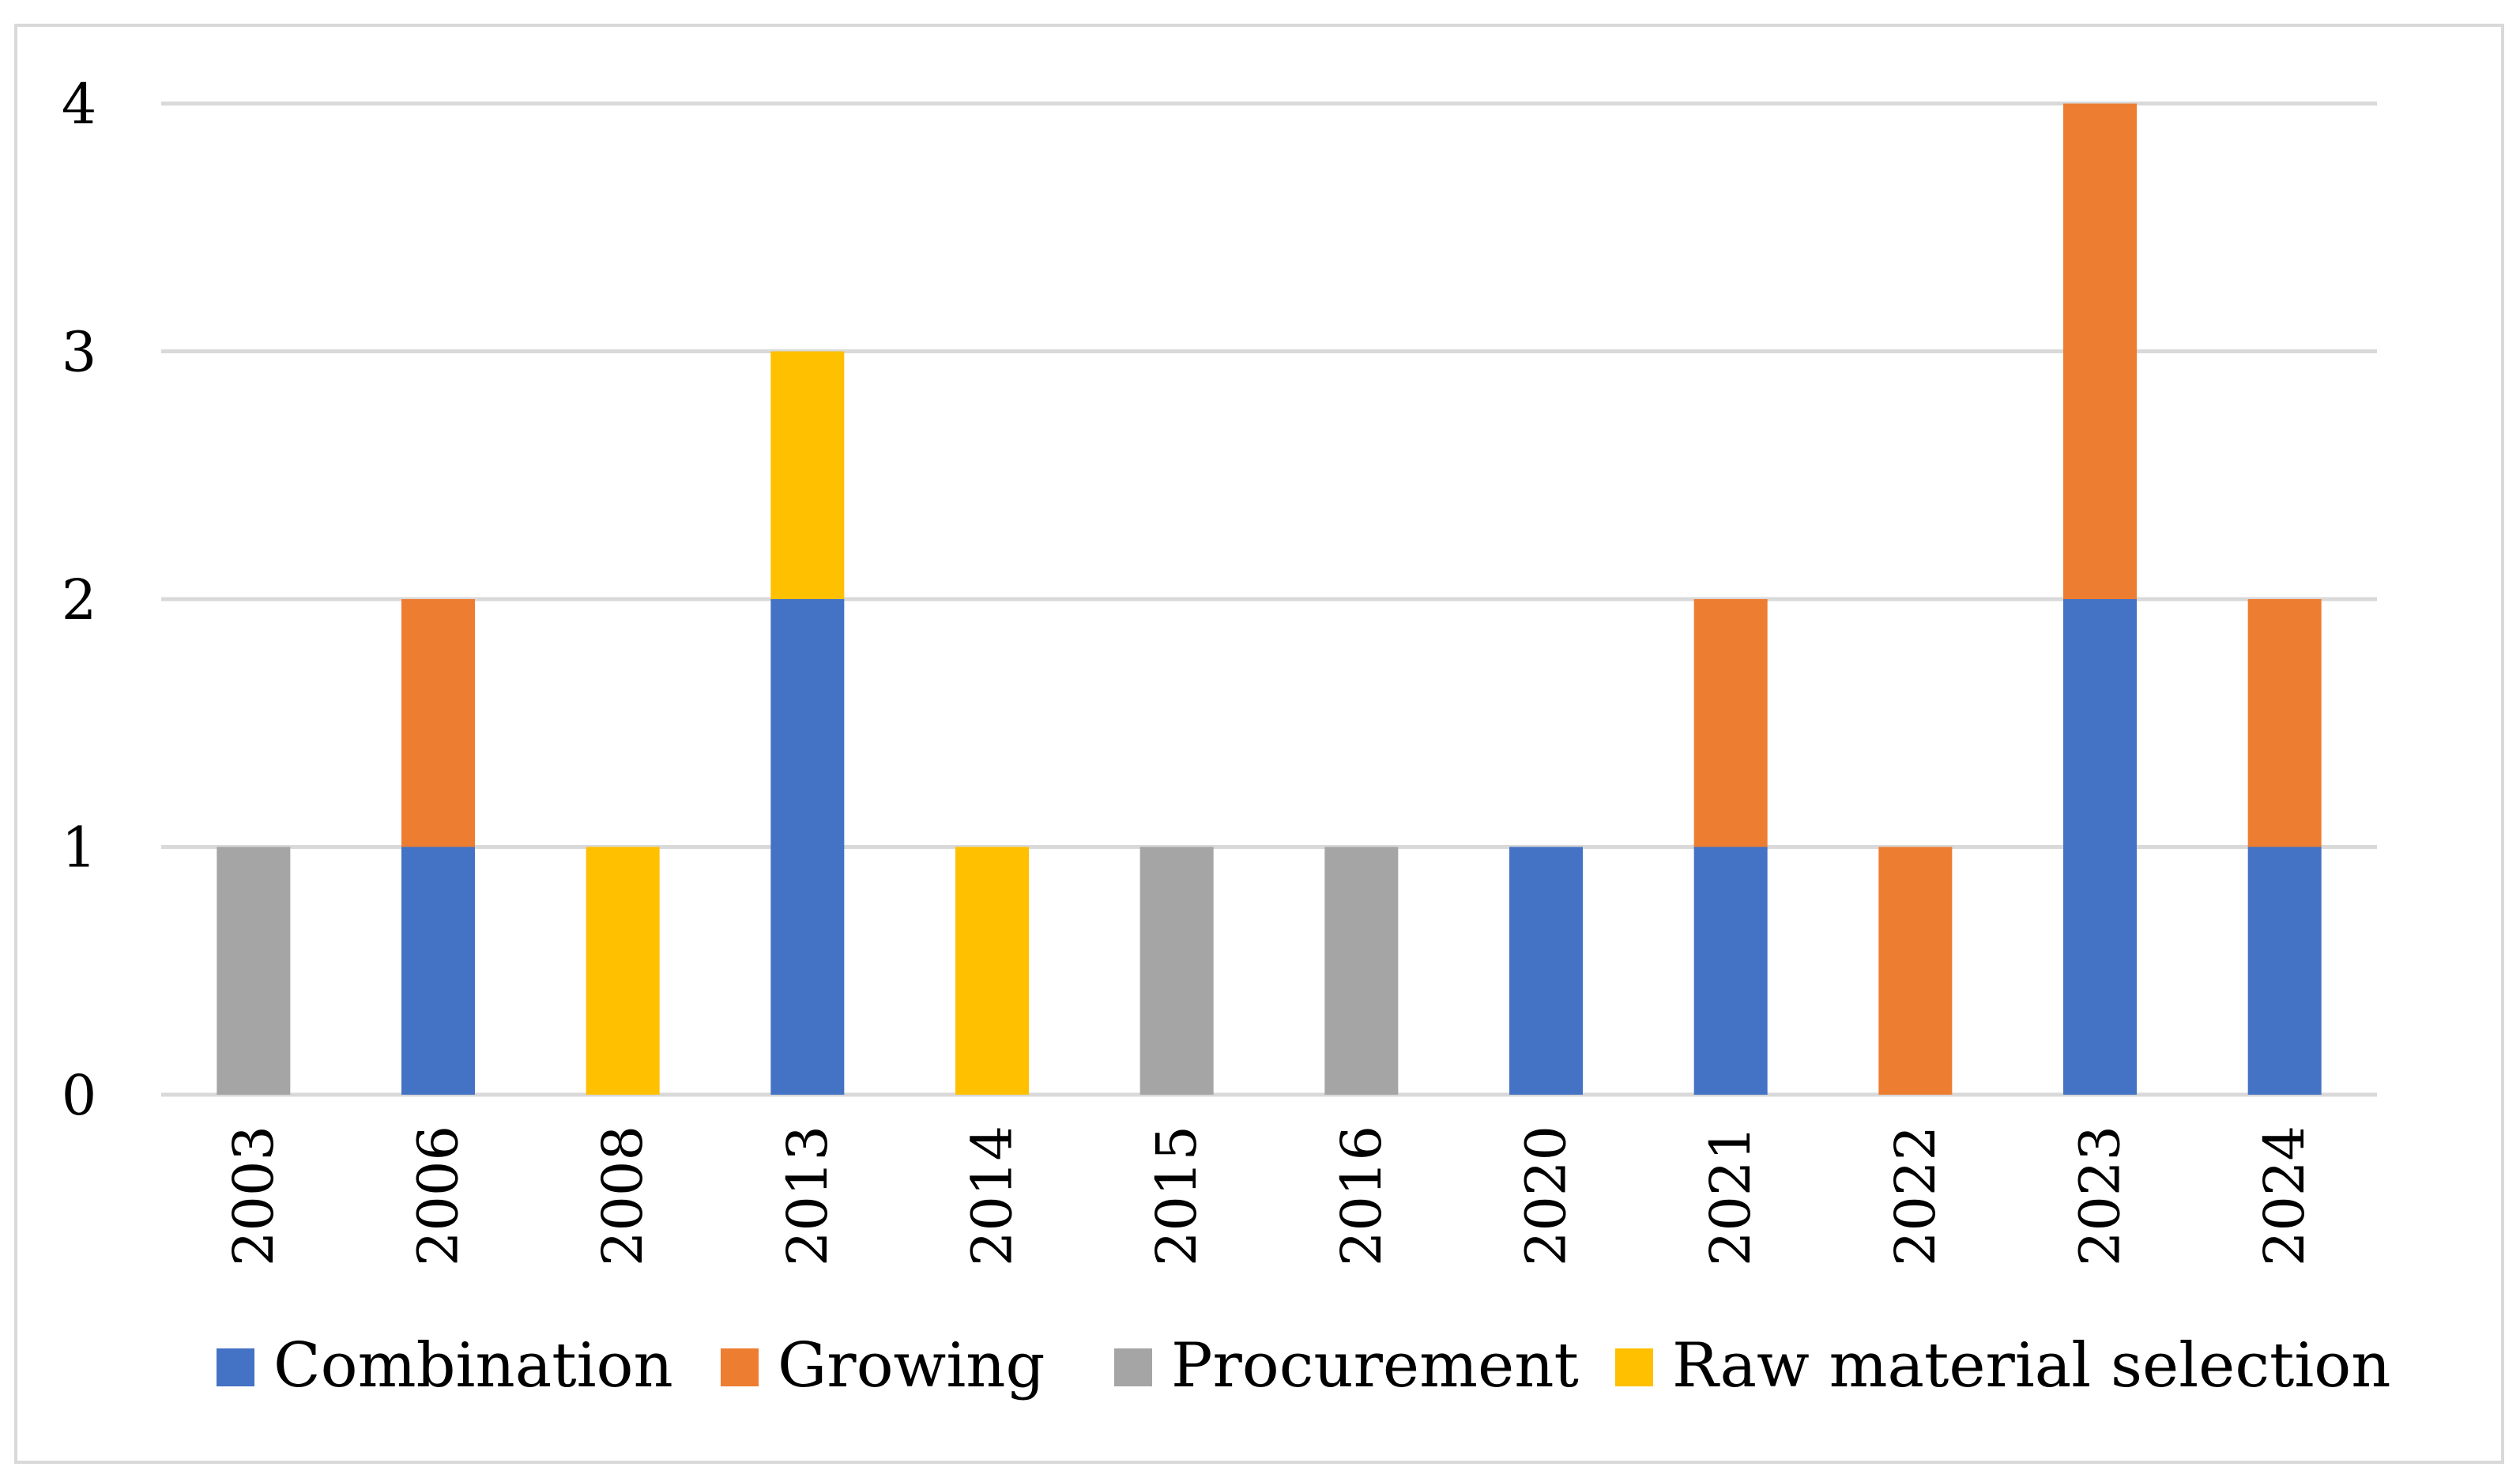  Describe the element at coordinates (1176, 1196) in the screenshot. I see `x-tick-label: 2015` at that location.